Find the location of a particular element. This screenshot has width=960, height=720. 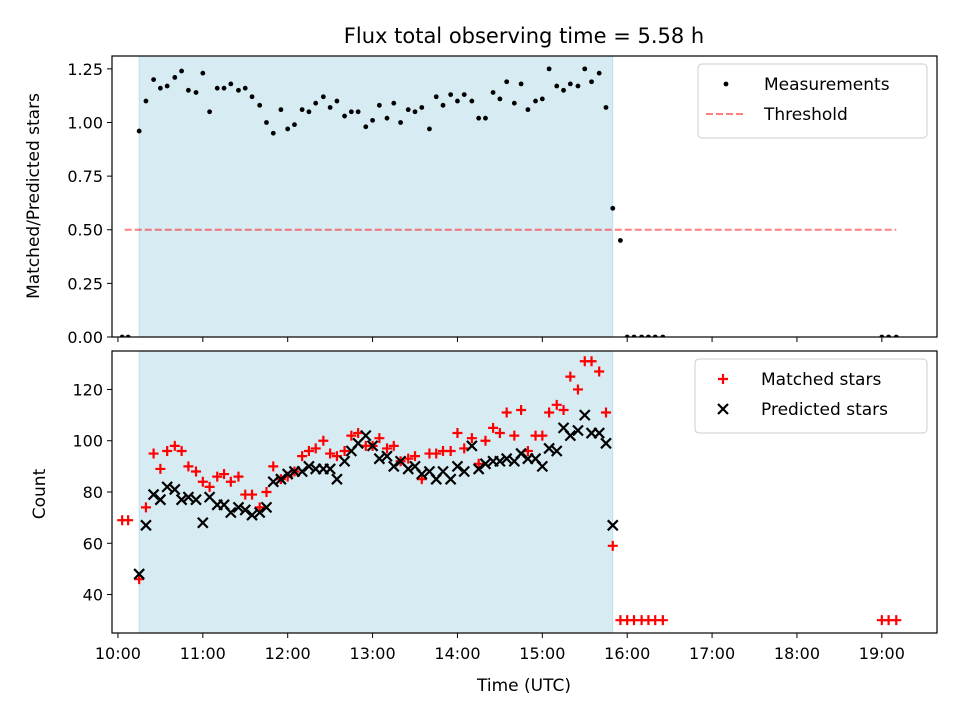

legend-label: Predicted stars is located at coordinates (824, 410).